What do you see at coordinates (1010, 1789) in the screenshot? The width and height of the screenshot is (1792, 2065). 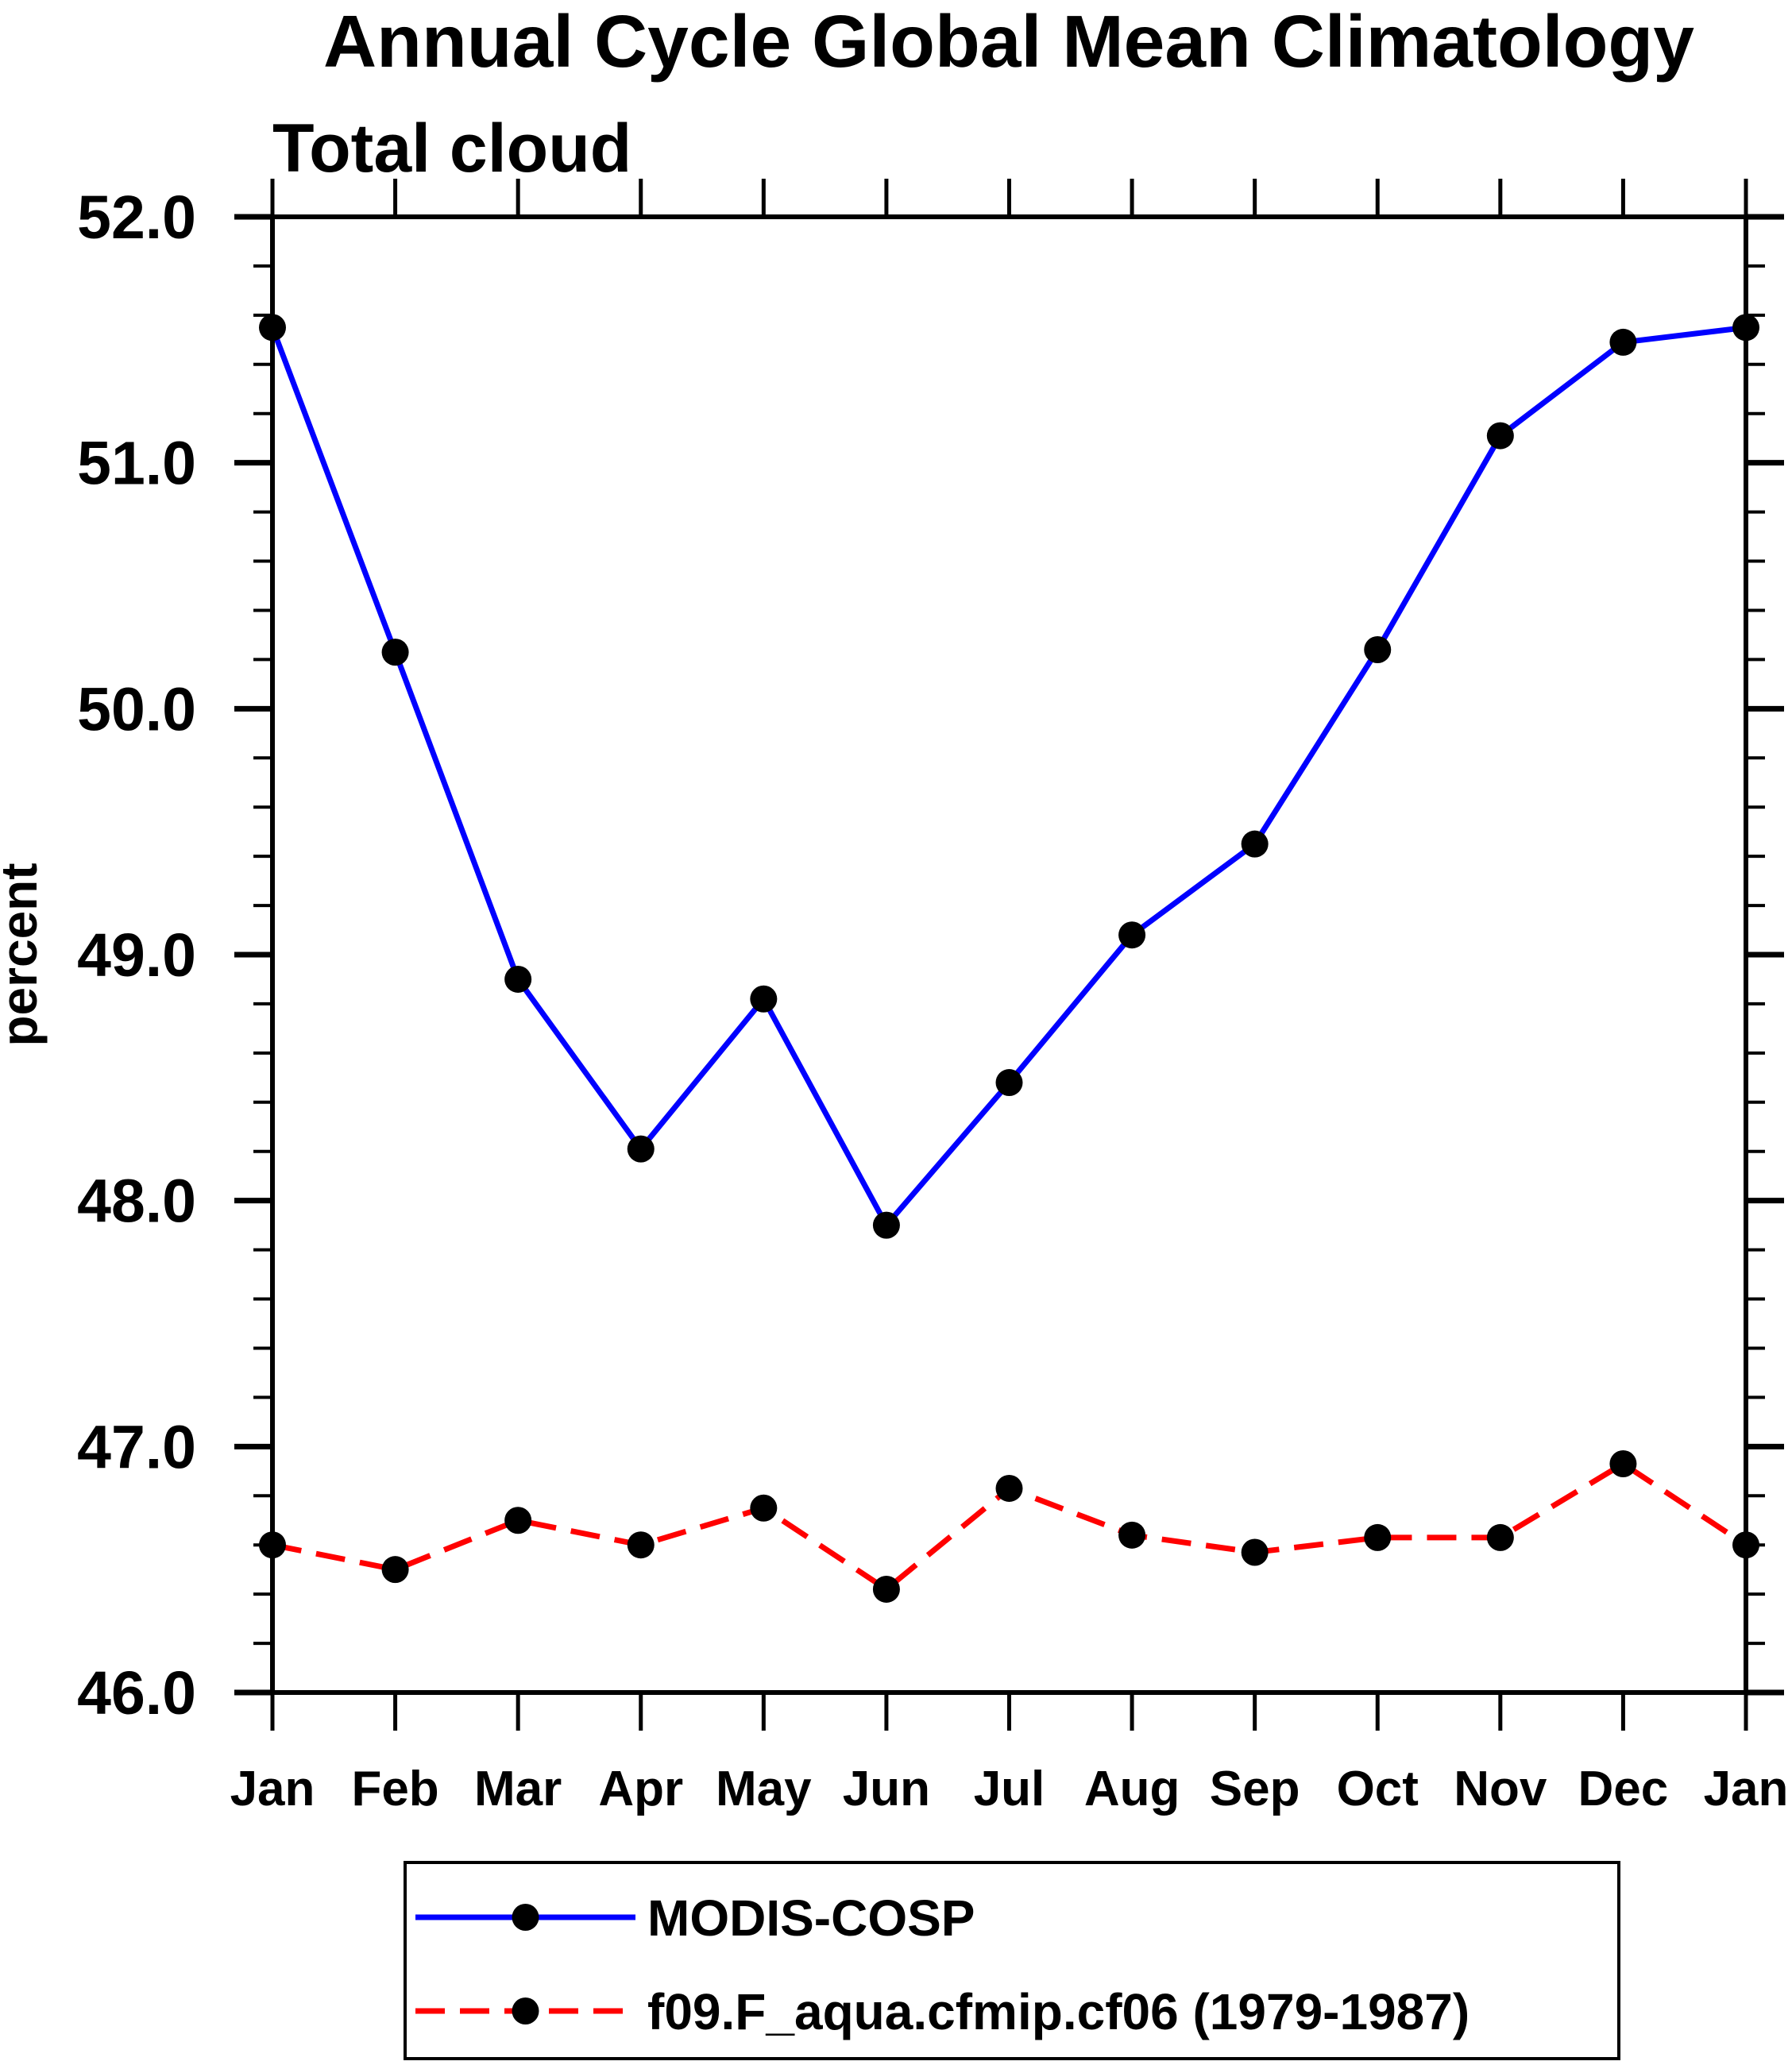 I see `x-tick-label: Jul` at bounding box center [1010, 1789].